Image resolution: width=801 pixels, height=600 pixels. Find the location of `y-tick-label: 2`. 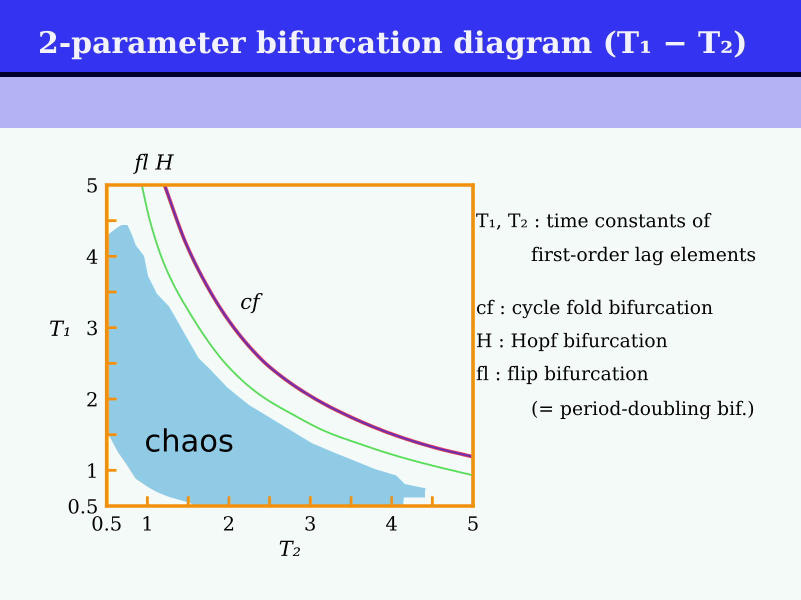

y-tick-label: 2 is located at coordinates (91, 399).